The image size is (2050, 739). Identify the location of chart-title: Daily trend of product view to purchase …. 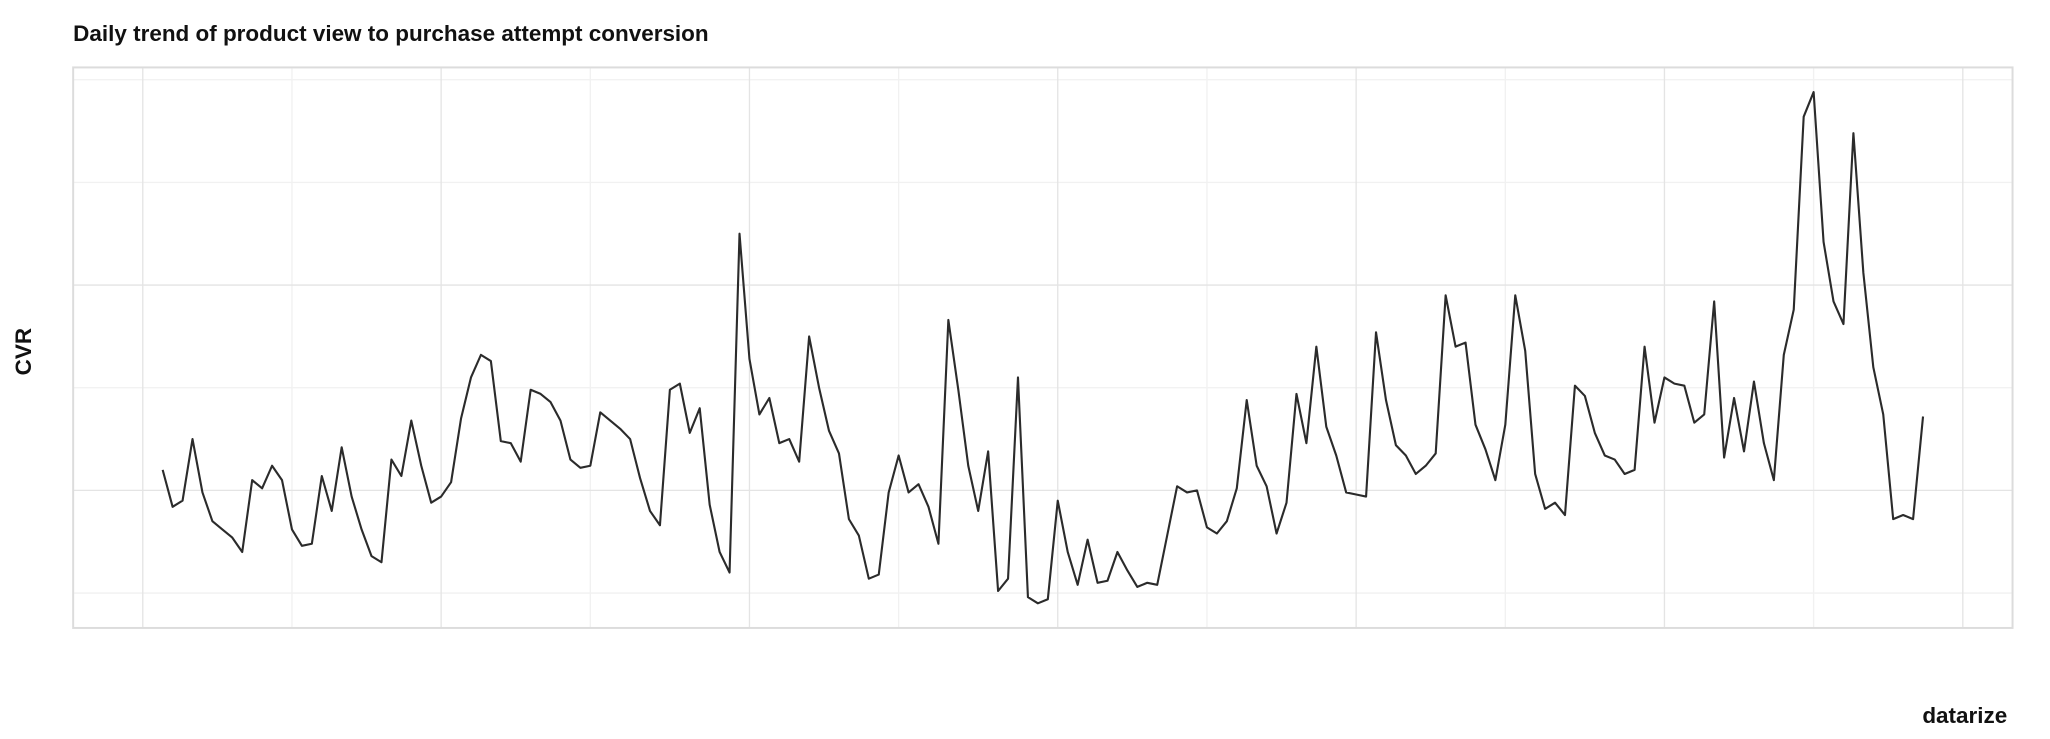
(390, 33).